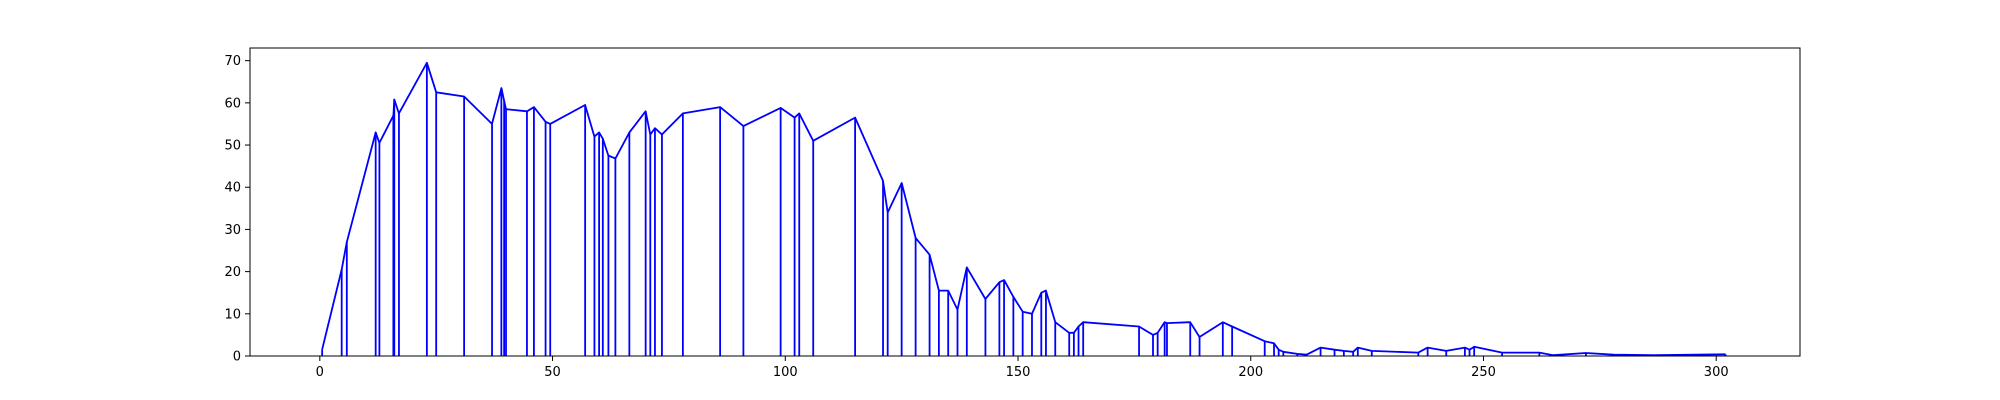  What do you see at coordinates (232, 61) in the screenshot?
I see `y-tick-label: 70` at bounding box center [232, 61].